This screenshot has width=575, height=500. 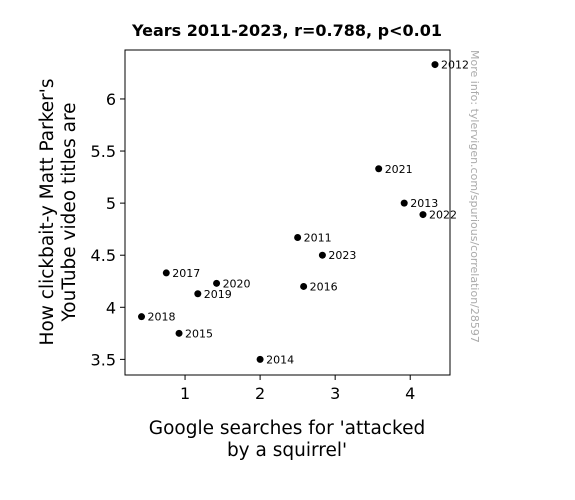 What do you see at coordinates (198, 294) in the screenshot?
I see `data-point-2019` at bounding box center [198, 294].